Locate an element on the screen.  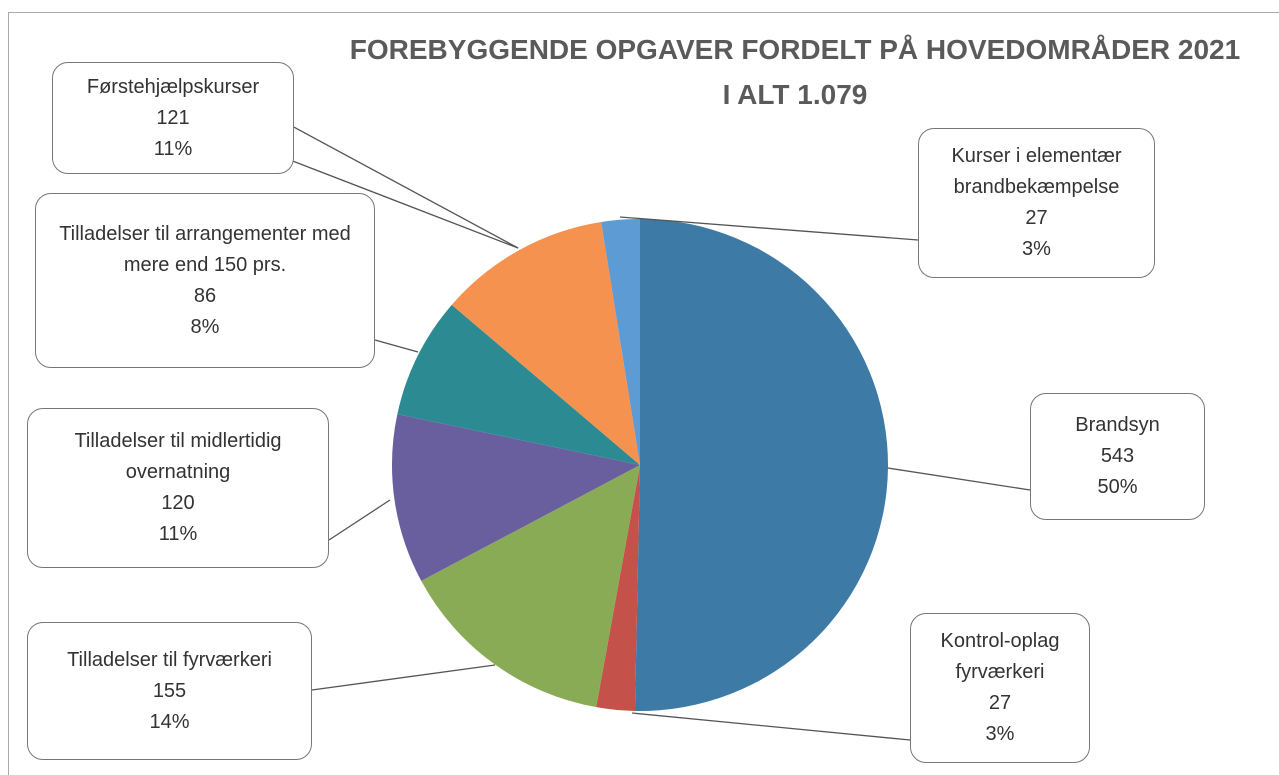
category-label: Brandsyn is located at coordinates (1117, 425).